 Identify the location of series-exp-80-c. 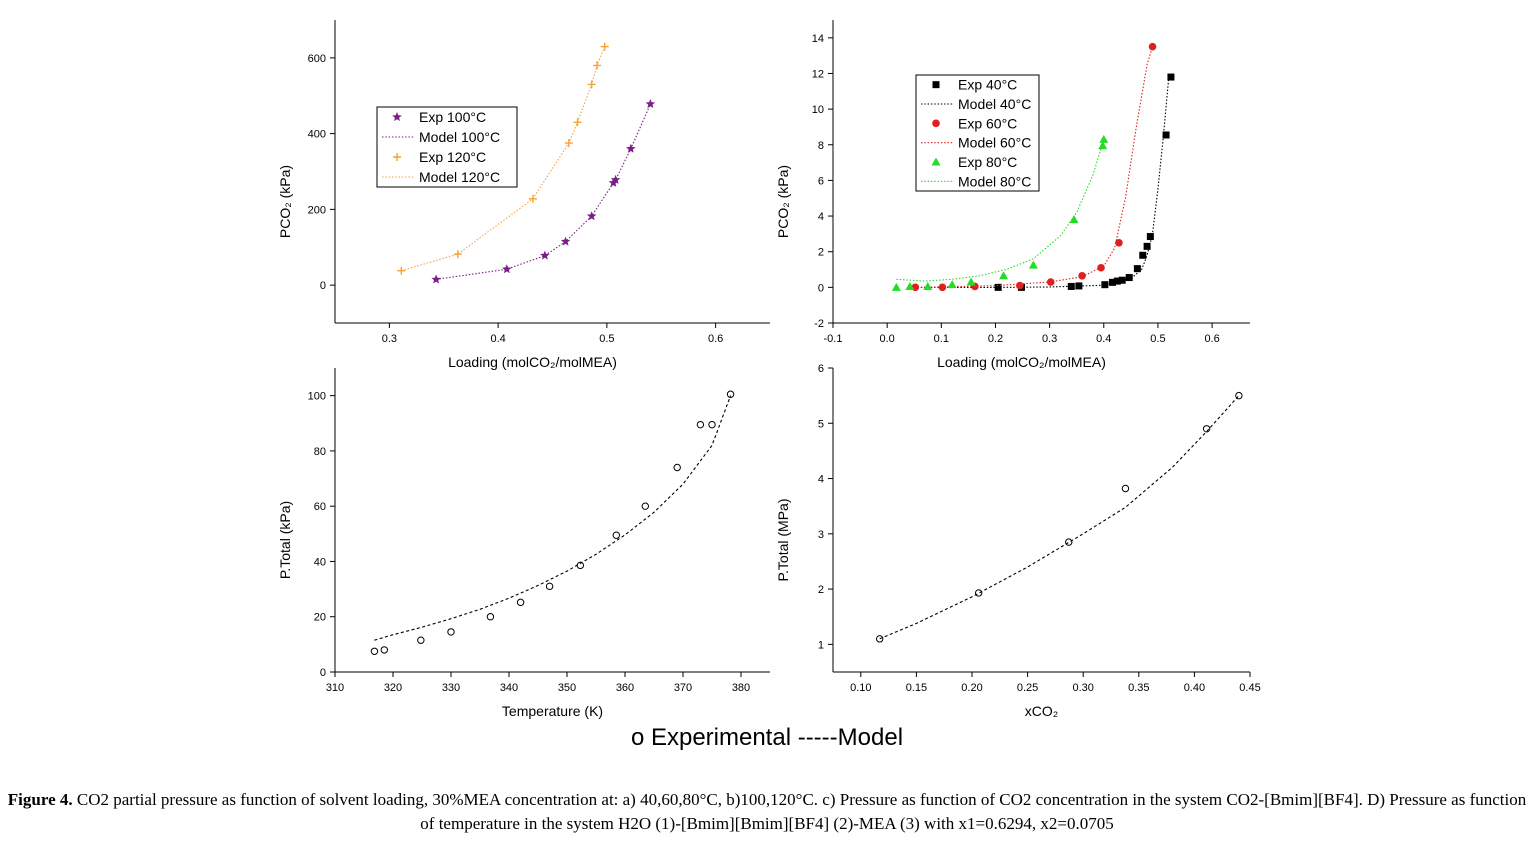
(1000, 212).